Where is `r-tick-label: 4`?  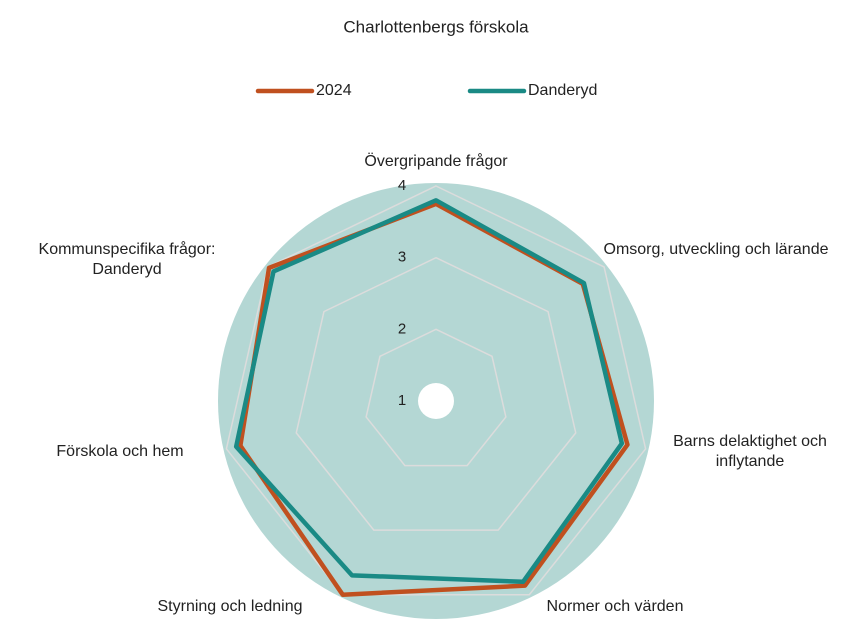 r-tick-label: 4 is located at coordinates (402, 185).